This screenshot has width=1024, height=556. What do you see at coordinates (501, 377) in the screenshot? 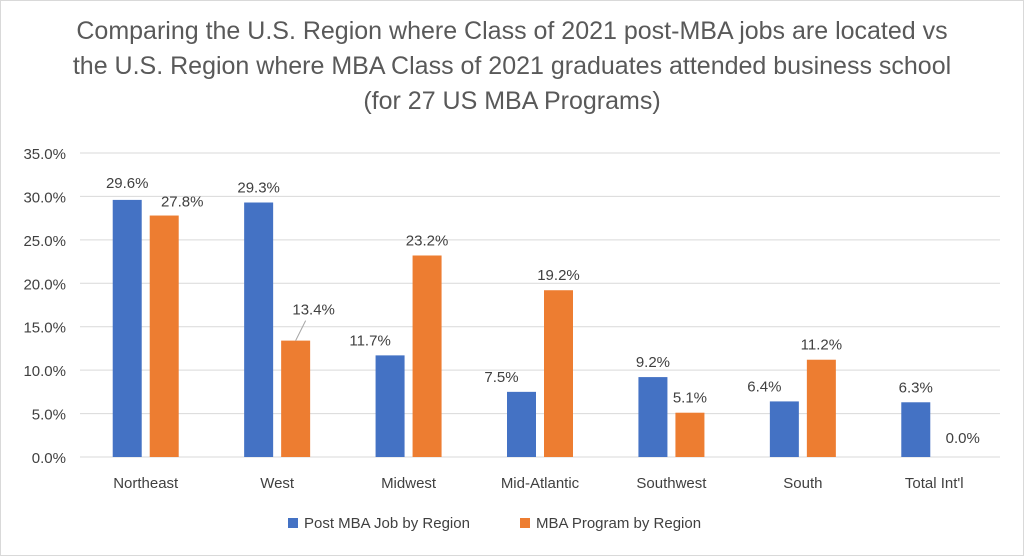
I see `data-label: 7.5%` at bounding box center [501, 377].